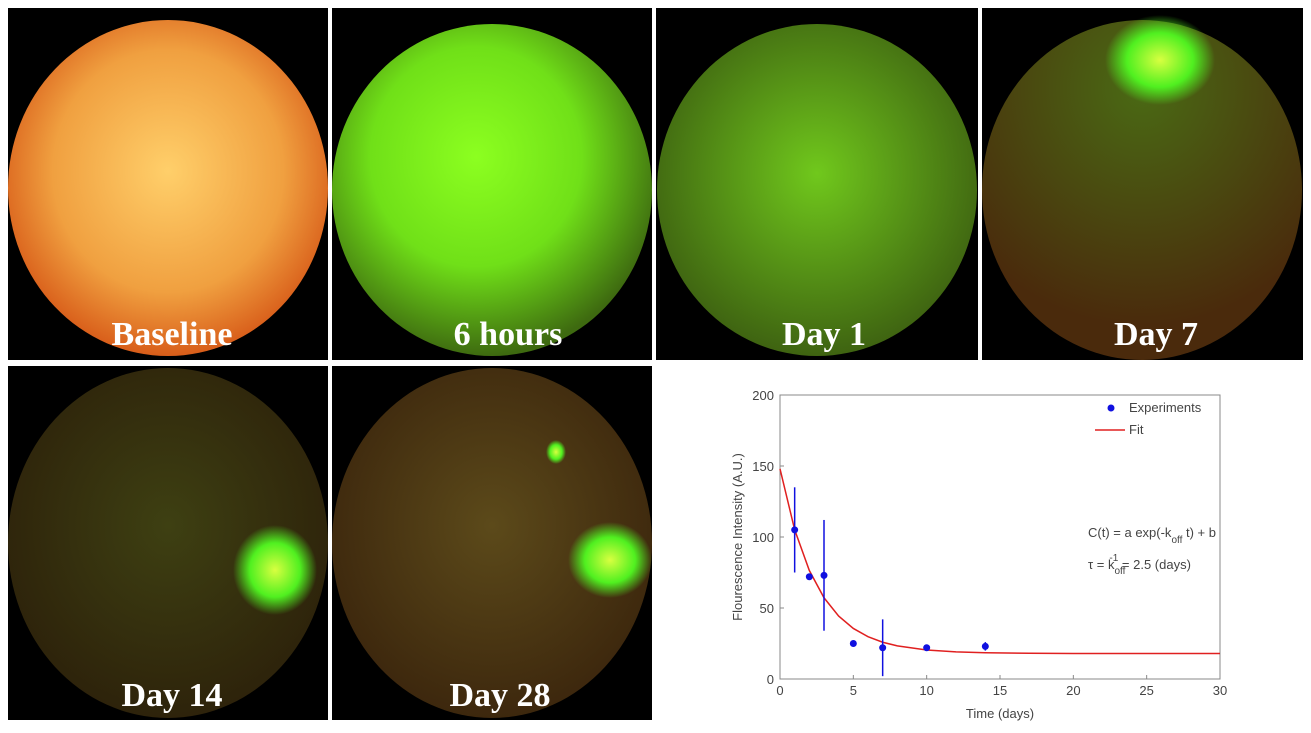 The width and height of the screenshot is (1311, 733). I want to click on panel-label: 6 hours, so click(508, 334).